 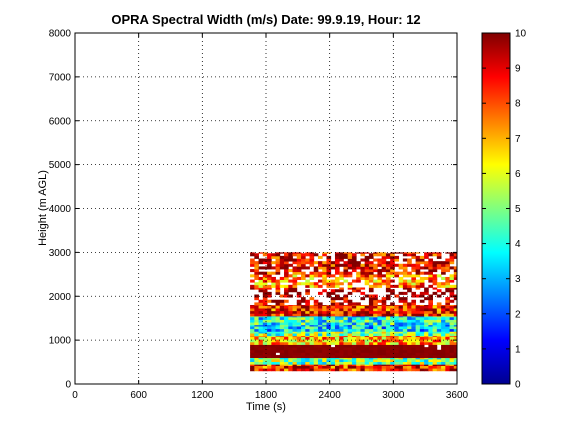 I want to click on colorbar-tick-label: 1, so click(x=518, y=349).